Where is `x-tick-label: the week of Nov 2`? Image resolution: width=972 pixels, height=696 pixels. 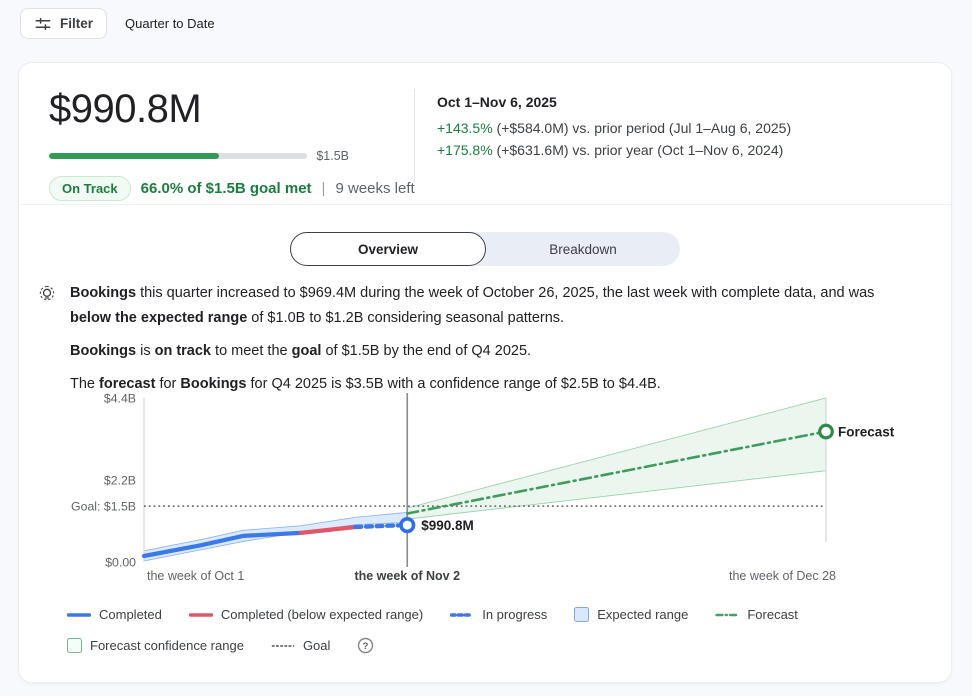 x-tick-label: the week of Nov 2 is located at coordinates (407, 576).